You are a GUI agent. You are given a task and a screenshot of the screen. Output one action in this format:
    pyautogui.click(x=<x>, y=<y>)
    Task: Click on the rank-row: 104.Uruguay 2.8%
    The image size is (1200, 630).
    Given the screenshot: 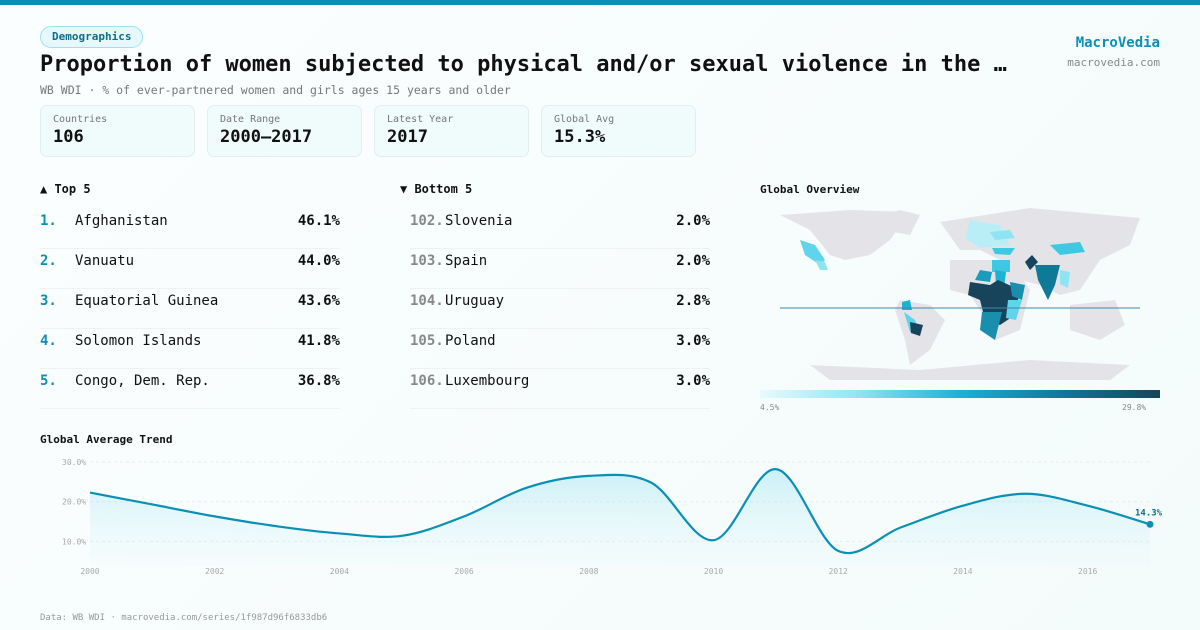 What is the action you would take?
    pyautogui.click(x=560, y=309)
    